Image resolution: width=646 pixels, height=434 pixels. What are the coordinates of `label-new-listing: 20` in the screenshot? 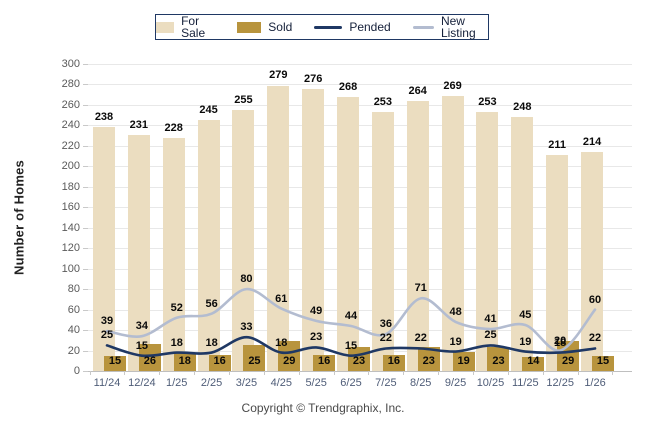 It's located at (560, 340).